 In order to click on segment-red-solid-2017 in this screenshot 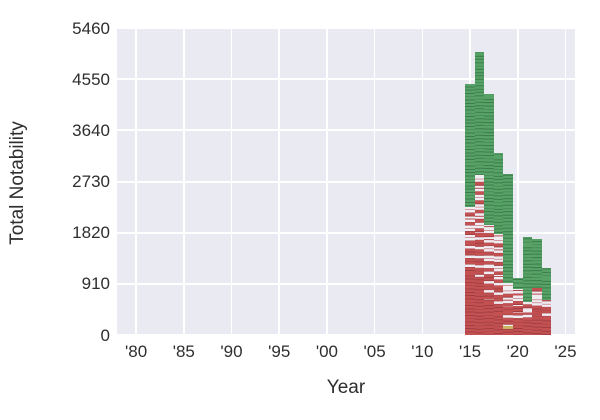, I will do `click(489, 317)`.